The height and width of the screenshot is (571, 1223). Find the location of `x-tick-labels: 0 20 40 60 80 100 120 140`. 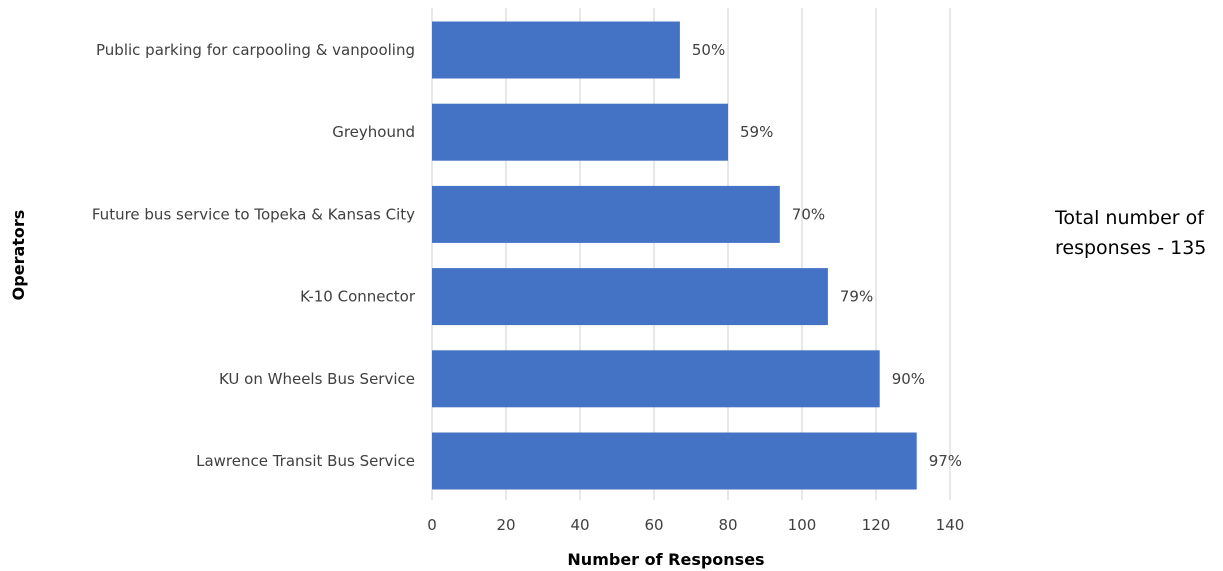

x-tick-labels: 0 20 40 60 80 100 120 140 is located at coordinates (695, 525).